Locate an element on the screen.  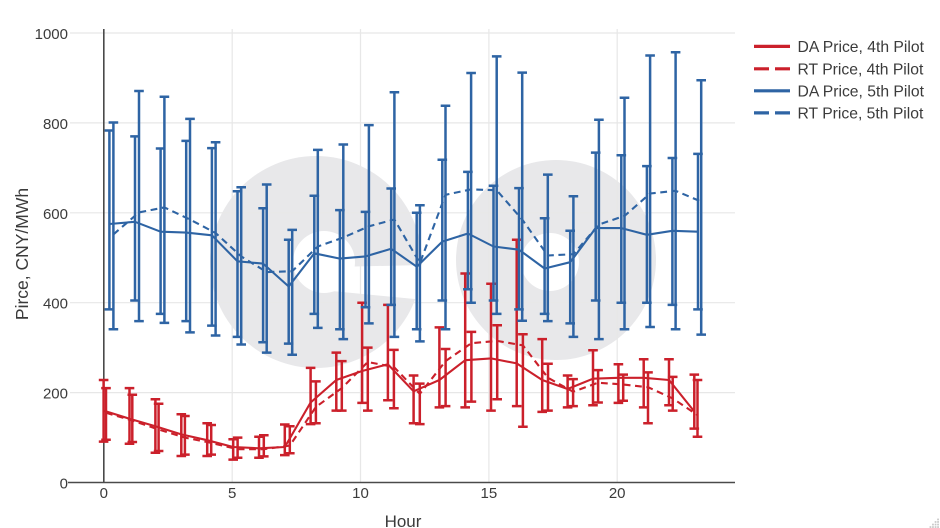
svg-text: 1000 is located at coordinates (51, 34).